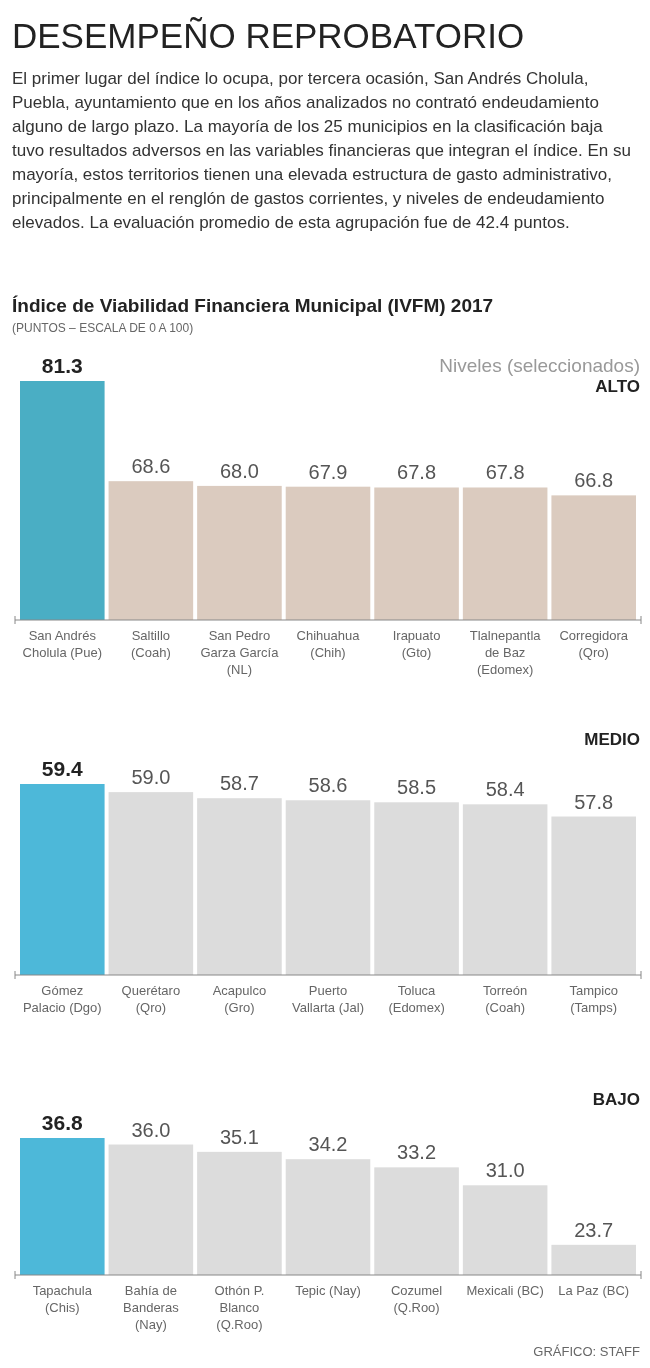 The height and width of the screenshot is (1368, 650). I want to click on x-tick-label: Tapachula (Chis), so click(62, 1299).